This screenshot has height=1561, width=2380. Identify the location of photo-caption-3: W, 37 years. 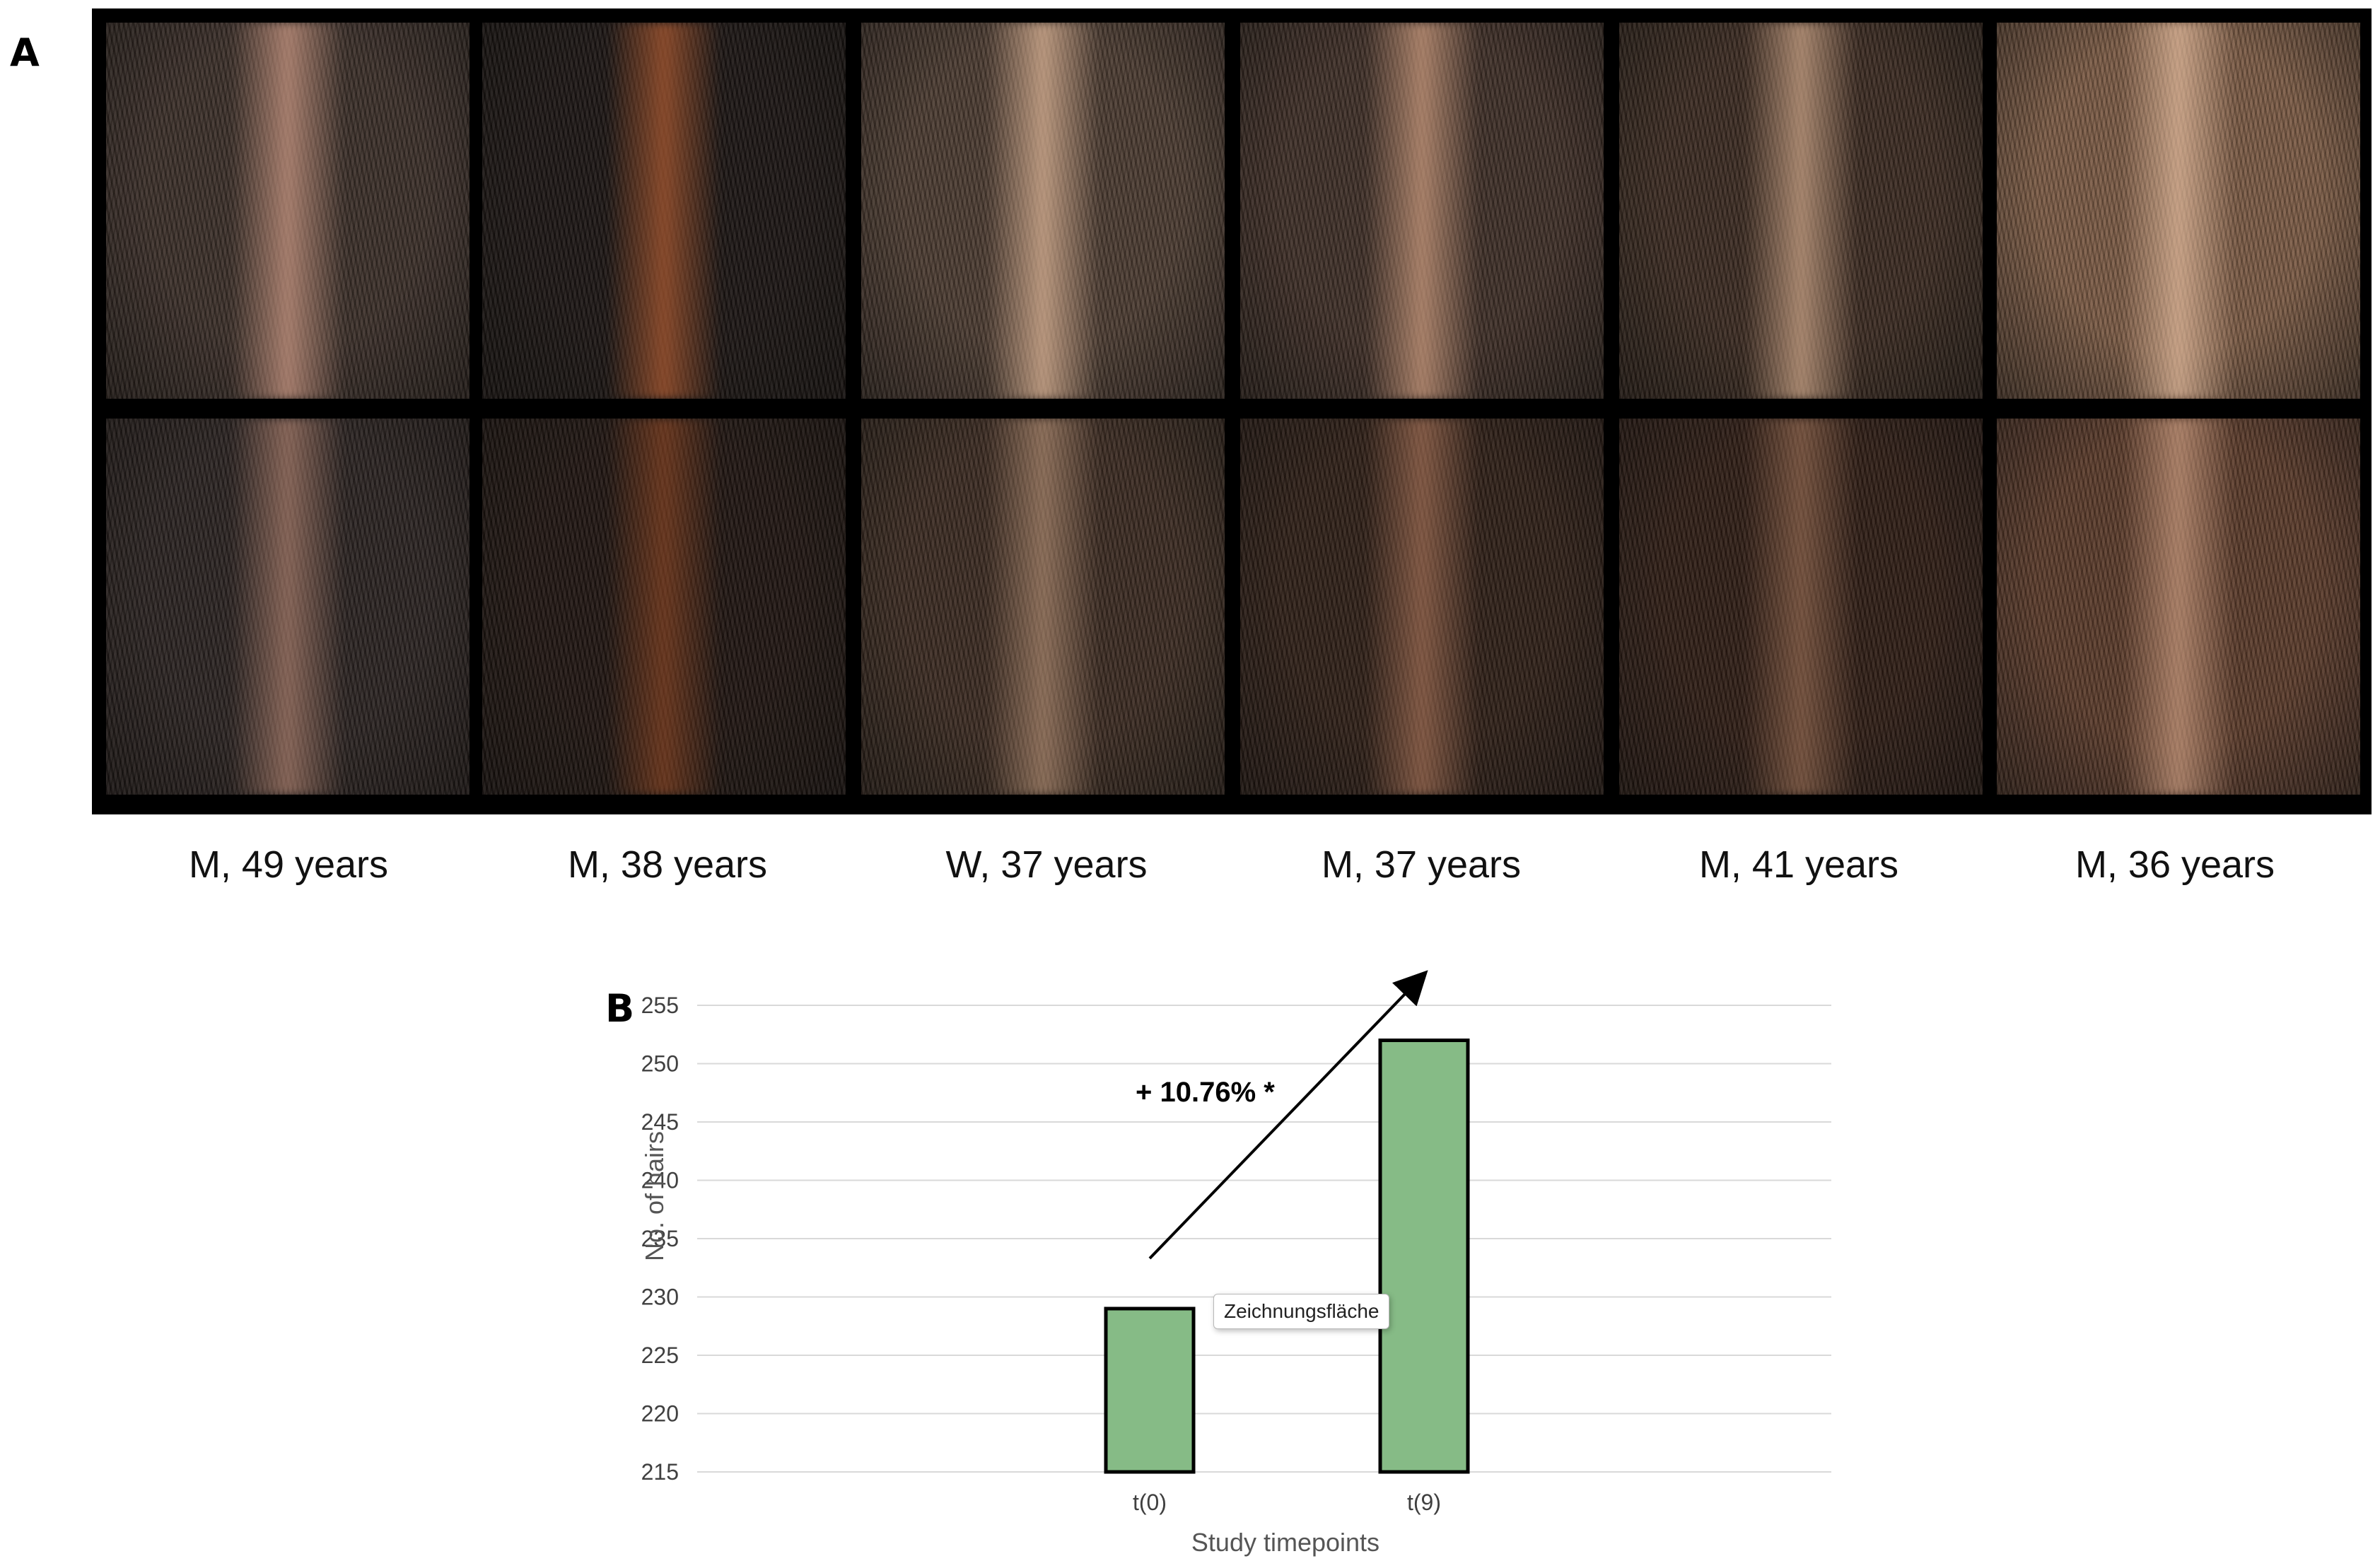
(1047, 864).